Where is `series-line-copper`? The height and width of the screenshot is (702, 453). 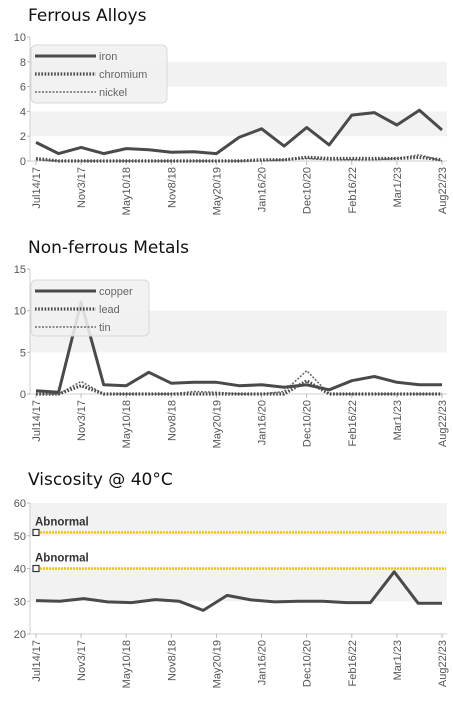
series-line-copper is located at coordinates (238, 347).